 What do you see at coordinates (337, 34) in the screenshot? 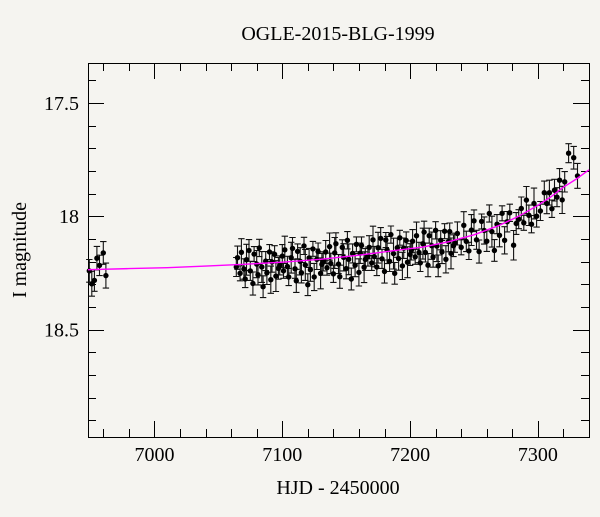
I see `chart-title: OGLE-2015-BLG-1999` at bounding box center [337, 34].